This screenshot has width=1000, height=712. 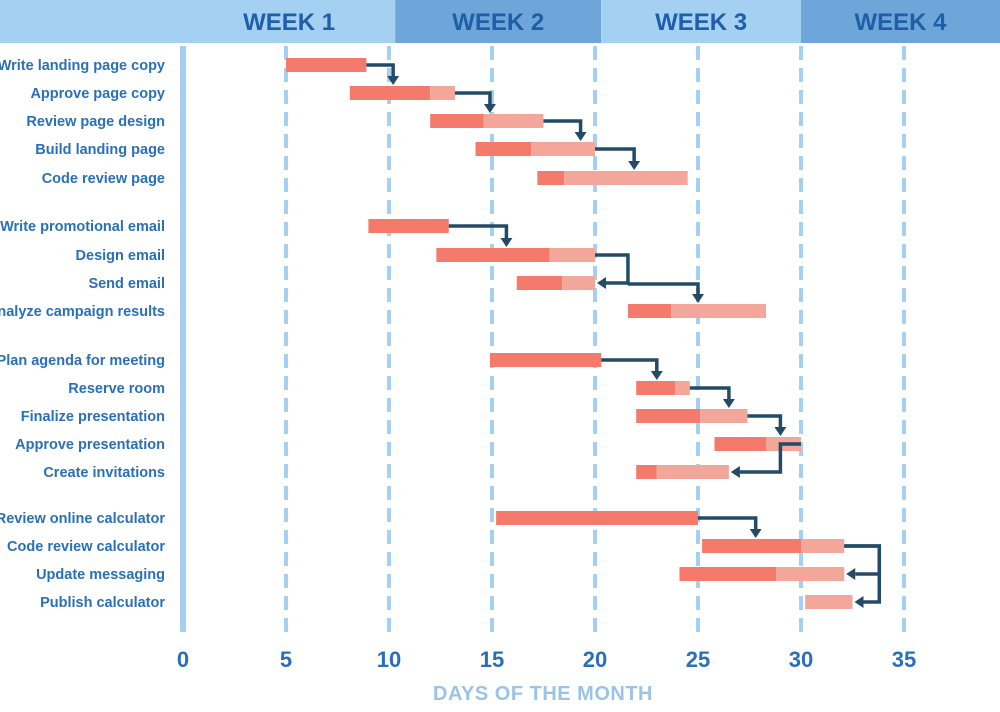 What do you see at coordinates (692, 472) in the screenshot?
I see `bar-remaining-create-invitations` at bounding box center [692, 472].